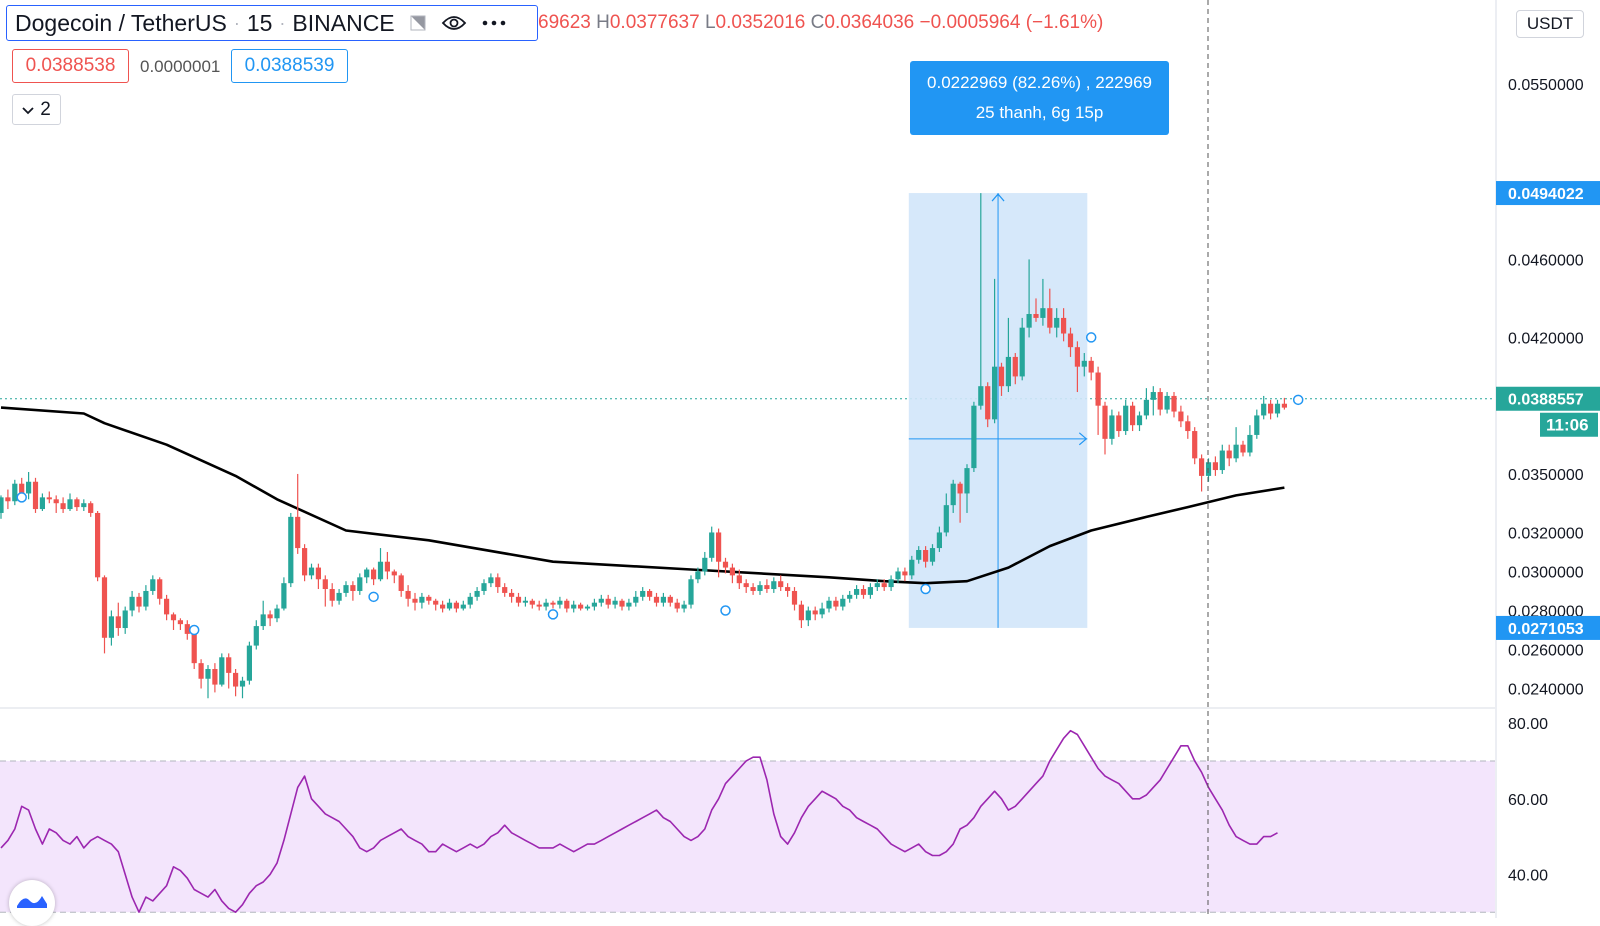 The image size is (1600, 926). Describe the element at coordinates (603, 22) in the screenshot. I see `high-label: H` at that location.